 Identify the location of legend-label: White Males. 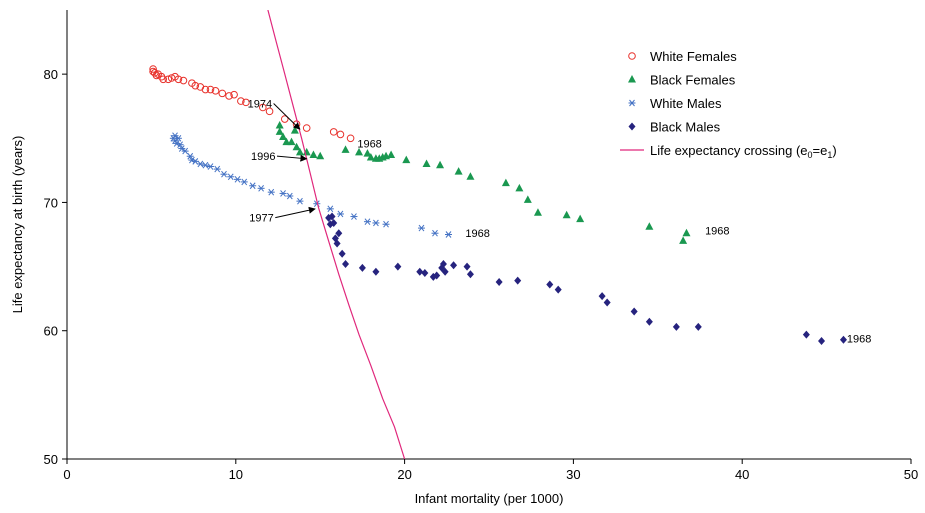
(686, 103).